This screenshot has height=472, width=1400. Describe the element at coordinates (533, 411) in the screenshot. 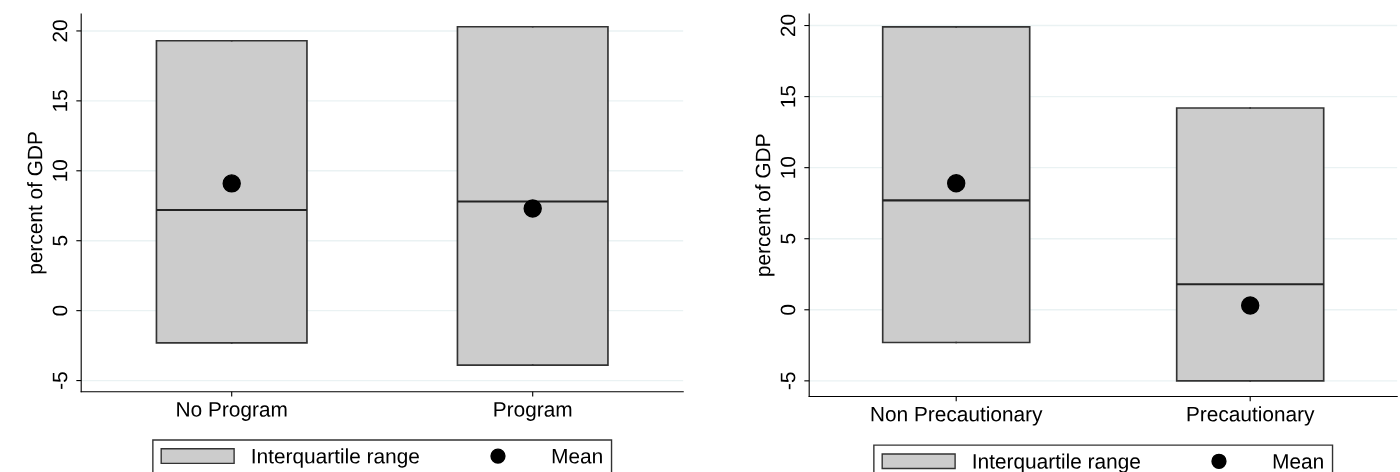

I see `x-tick-label: Program` at that location.